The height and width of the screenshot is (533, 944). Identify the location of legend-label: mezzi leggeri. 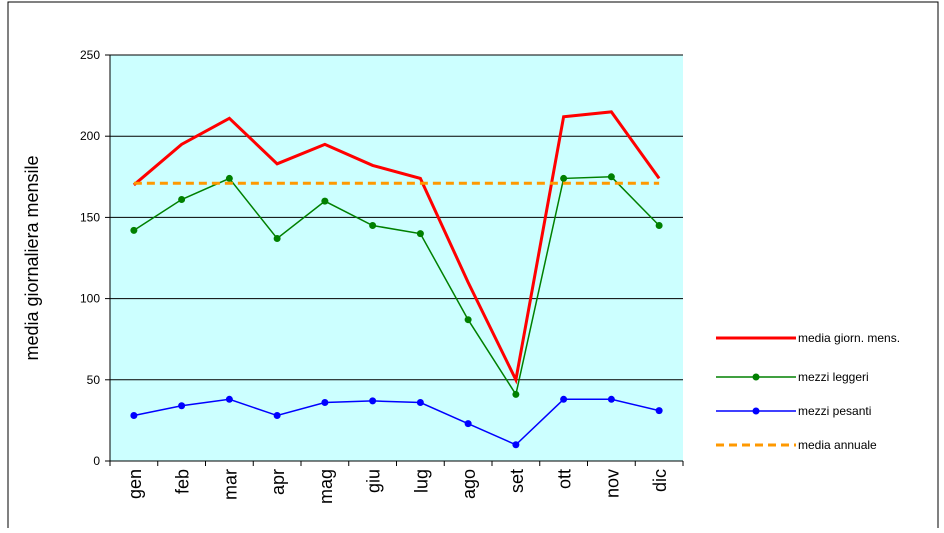
(833, 377).